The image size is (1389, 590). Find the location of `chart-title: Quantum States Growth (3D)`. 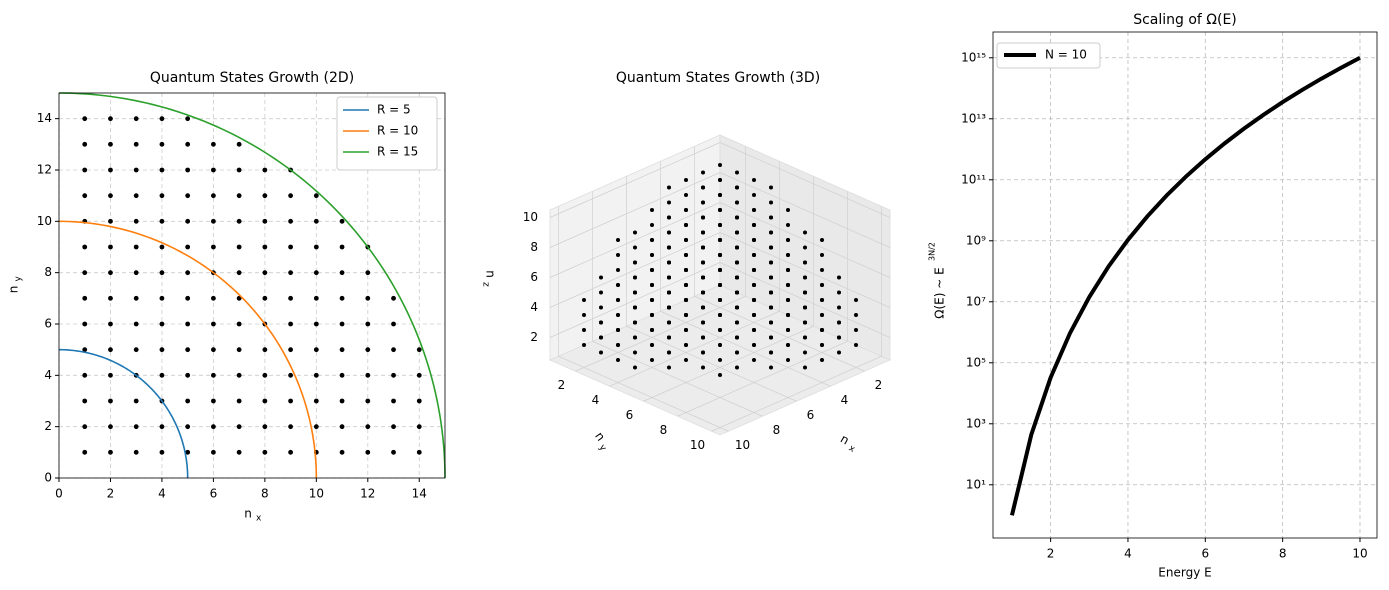

chart-title: Quantum States Growth (3D) is located at coordinates (718, 78).